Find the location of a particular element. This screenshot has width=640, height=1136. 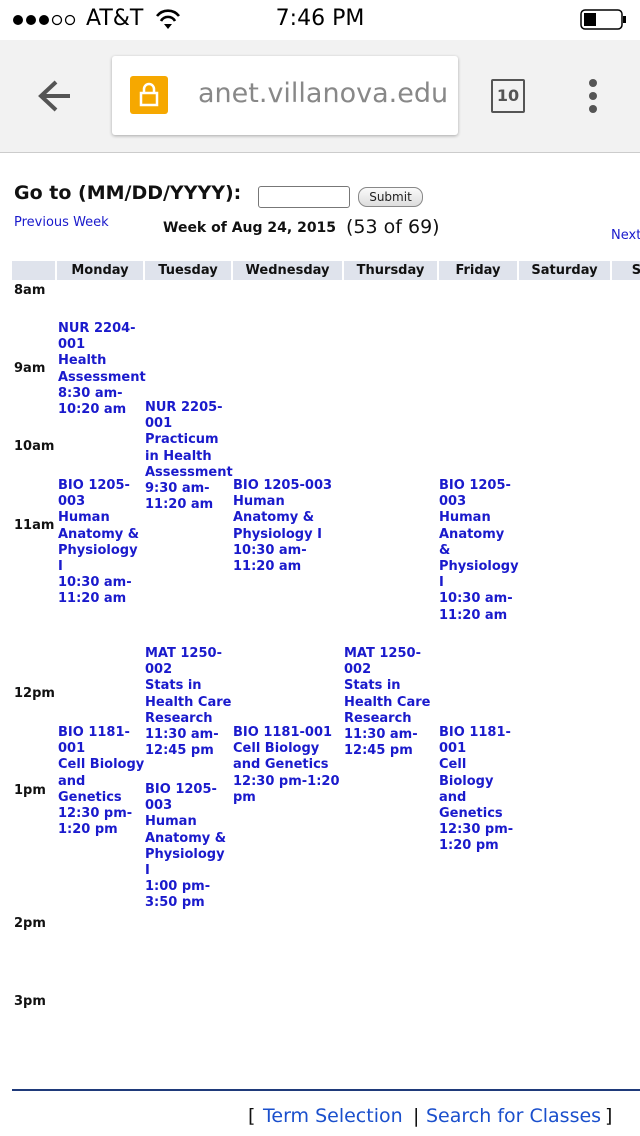

date-label: Go to (MM/DD/YYYY): is located at coordinates (128, 193).